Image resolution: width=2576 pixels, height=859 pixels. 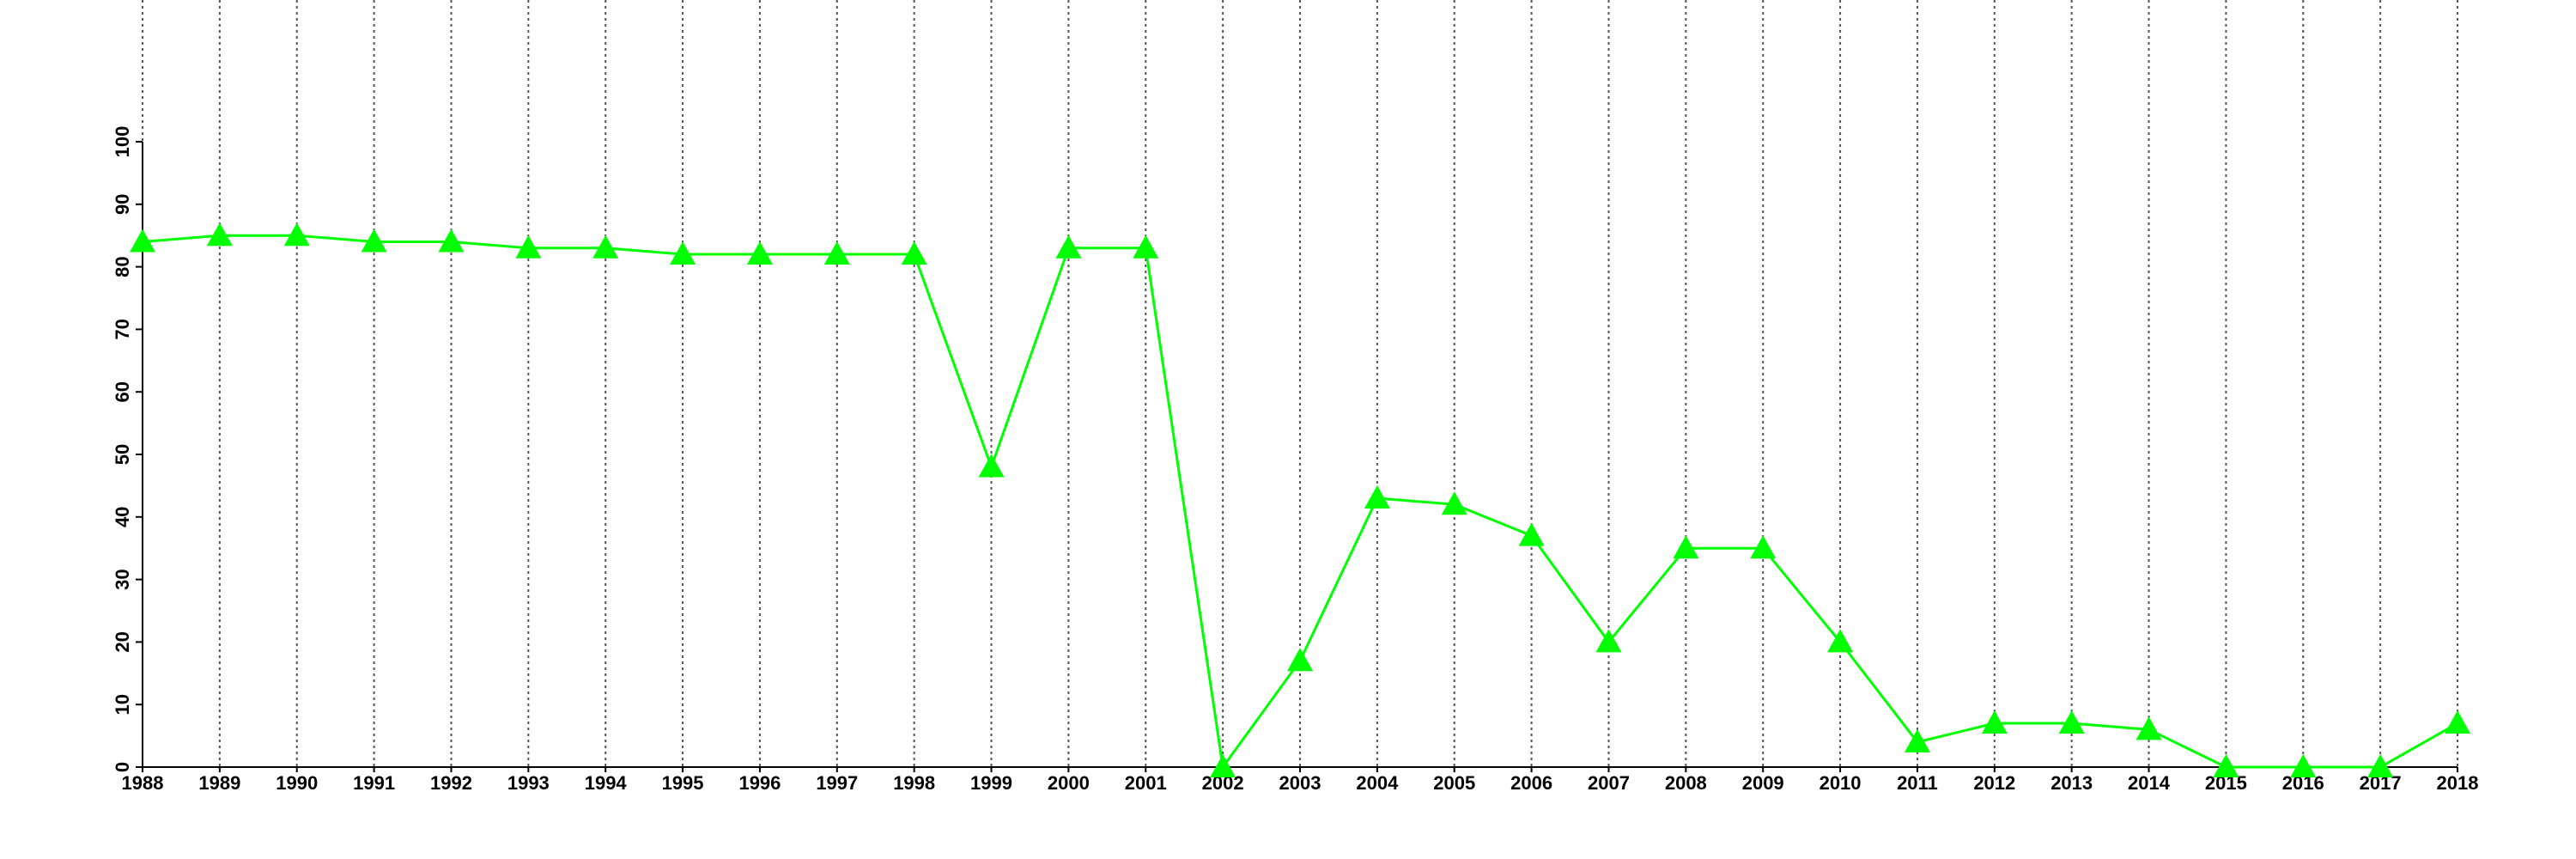 What do you see at coordinates (297, 783) in the screenshot?
I see `x-tick-label: 1990` at bounding box center [297, 783].